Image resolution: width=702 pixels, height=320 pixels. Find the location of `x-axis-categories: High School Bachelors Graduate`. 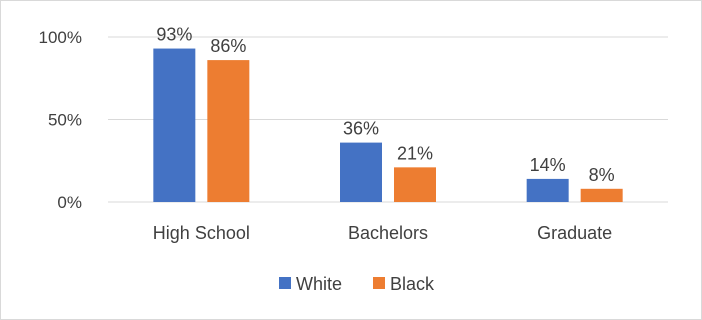

x-axis-categories: High School Bachelors Graduate is located at coordinates (382, 233).